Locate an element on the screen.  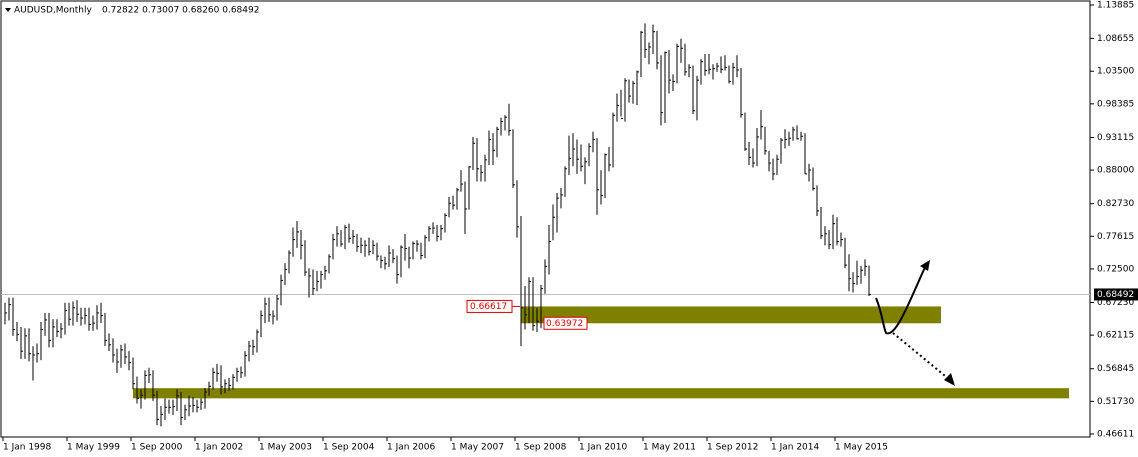
level-label: 0.66617 is located at coordinates (488, 307).